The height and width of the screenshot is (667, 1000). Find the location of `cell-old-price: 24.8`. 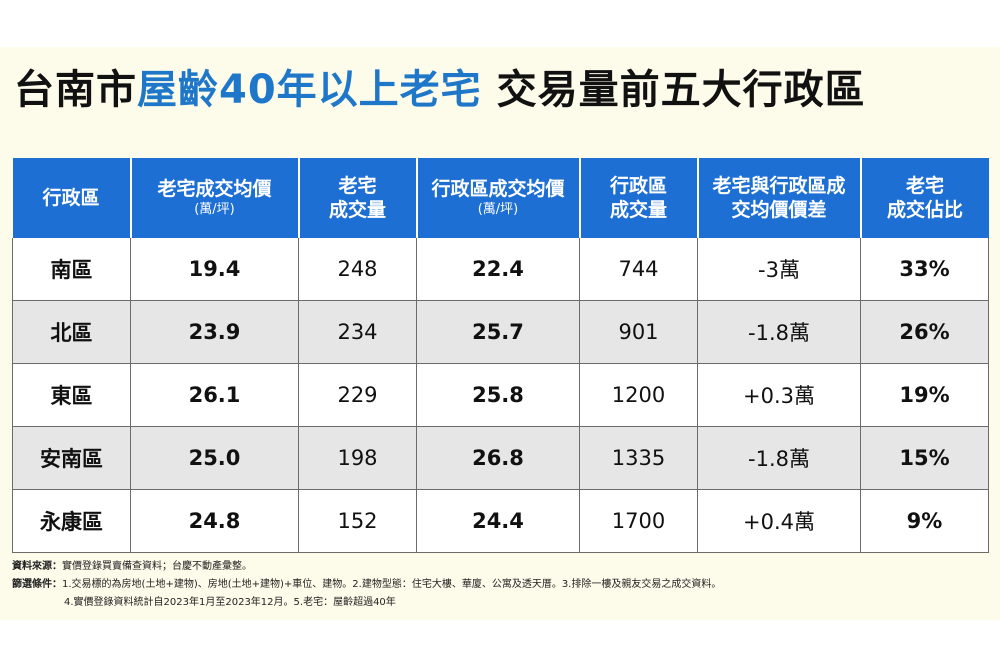

cell-old-price: 24.8 is located at coordinates (214, 521).